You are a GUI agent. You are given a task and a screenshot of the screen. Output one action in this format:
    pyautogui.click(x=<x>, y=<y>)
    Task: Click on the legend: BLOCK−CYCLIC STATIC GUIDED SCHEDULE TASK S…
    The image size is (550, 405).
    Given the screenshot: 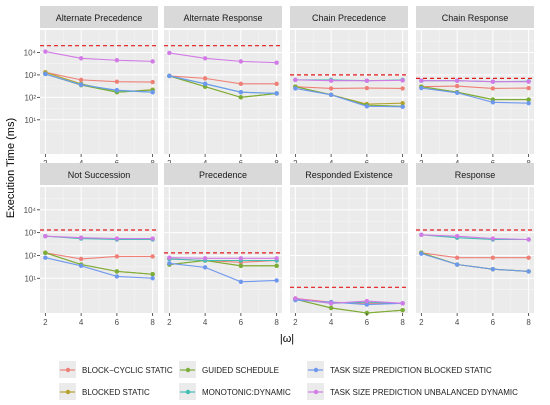 What is the action you would take?
    pyautogui.click(x=295, y=379)
    